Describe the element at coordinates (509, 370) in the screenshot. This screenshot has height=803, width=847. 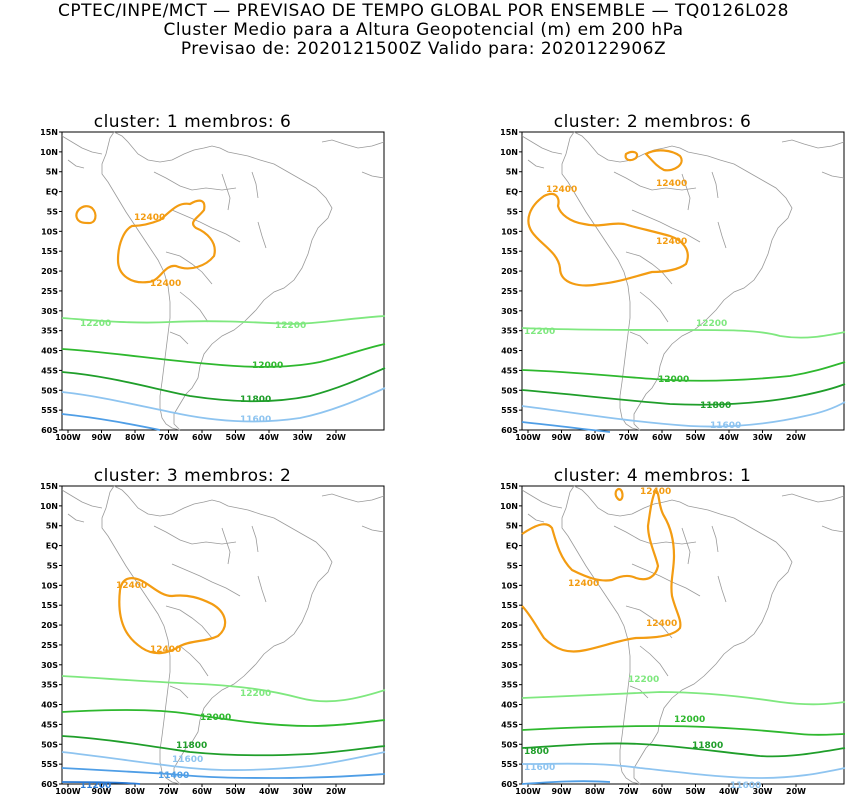
I see `lat-tick-label: 45S` at that location.